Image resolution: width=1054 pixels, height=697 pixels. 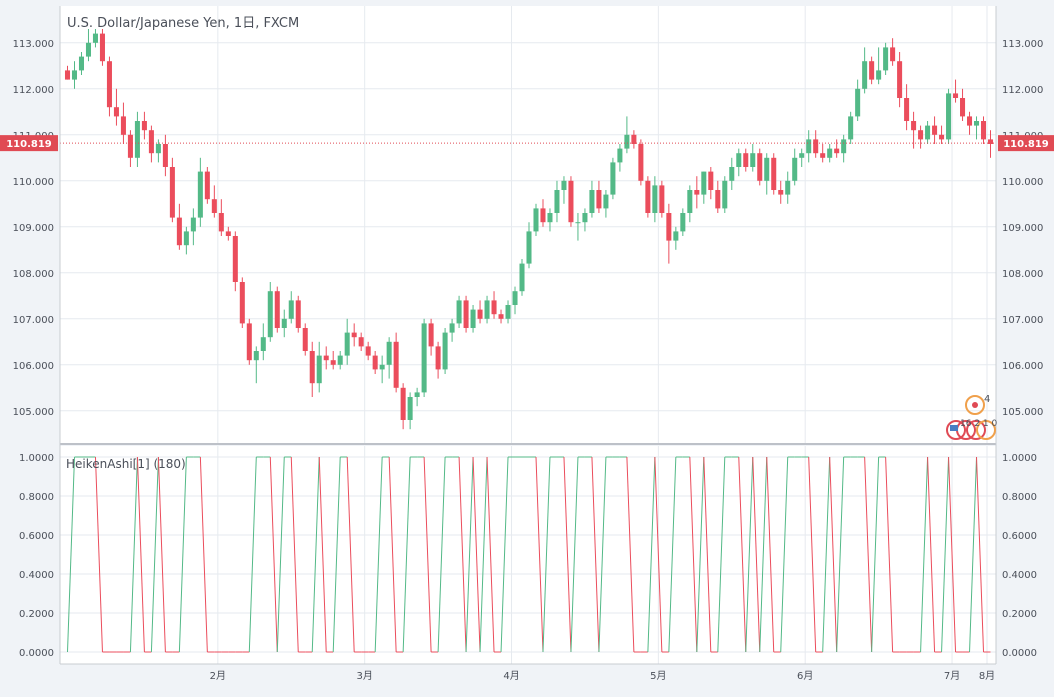 What do you see at coordinates (975, 405) in the screenshot?
I see `alert-marker-icon` at bounding box center [975, 405].